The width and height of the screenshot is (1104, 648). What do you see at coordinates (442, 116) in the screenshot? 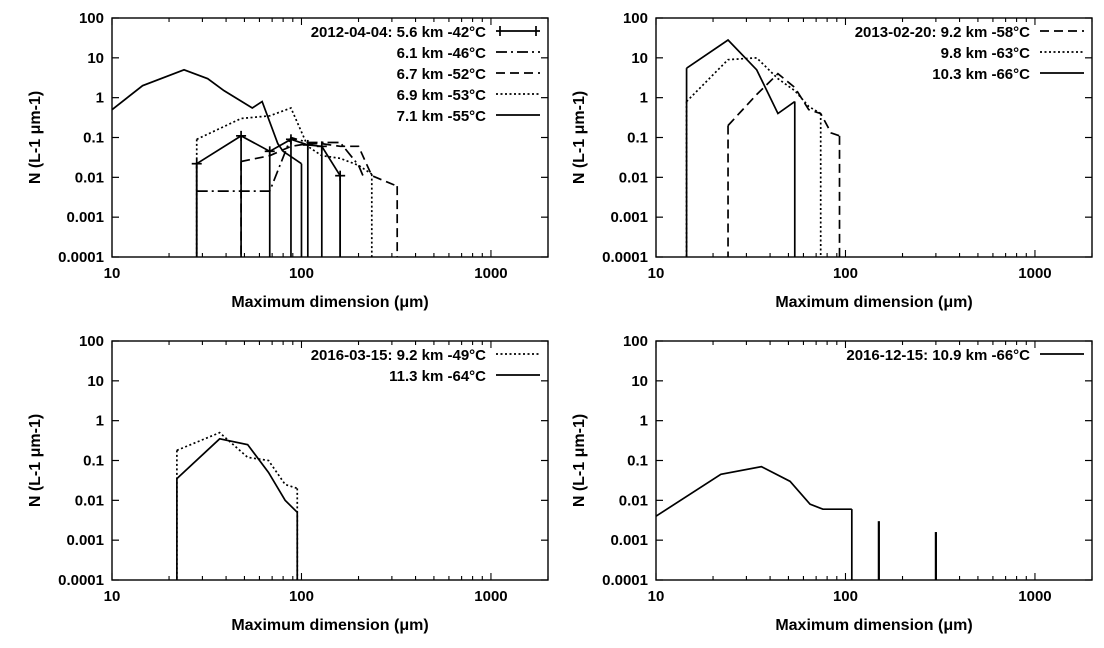
I see `legend-label: 7.1 km -55°C` at bounding box center [442, 116].